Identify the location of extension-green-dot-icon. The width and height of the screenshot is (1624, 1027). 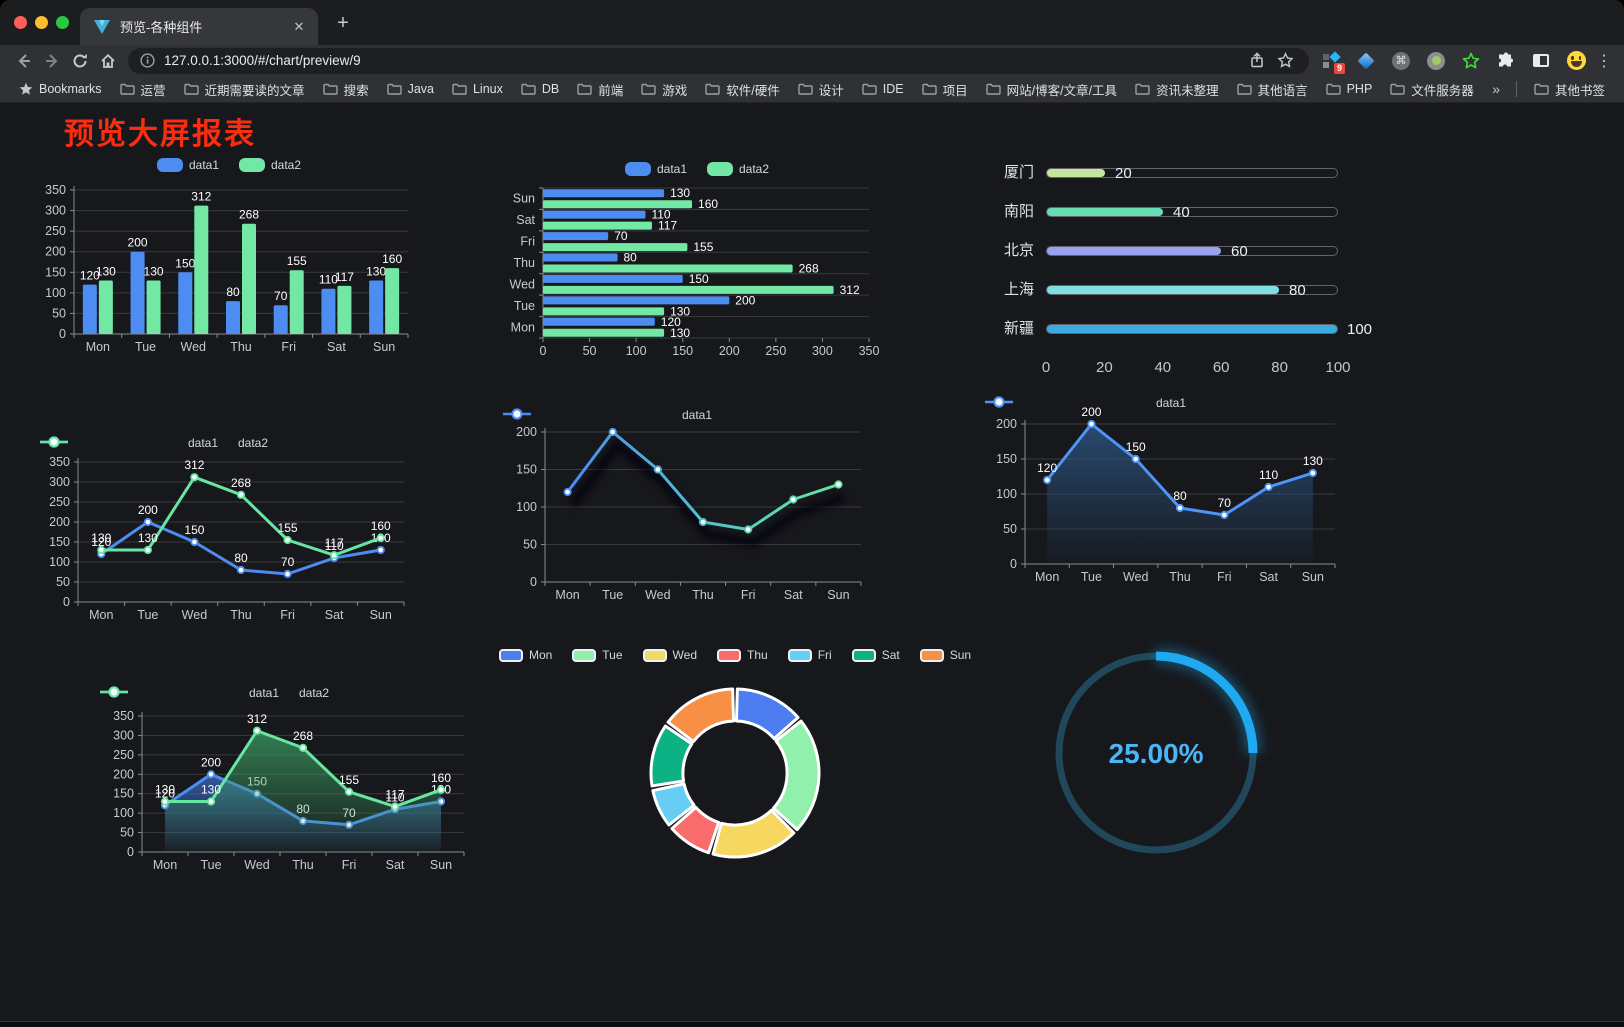
(1436, 61).